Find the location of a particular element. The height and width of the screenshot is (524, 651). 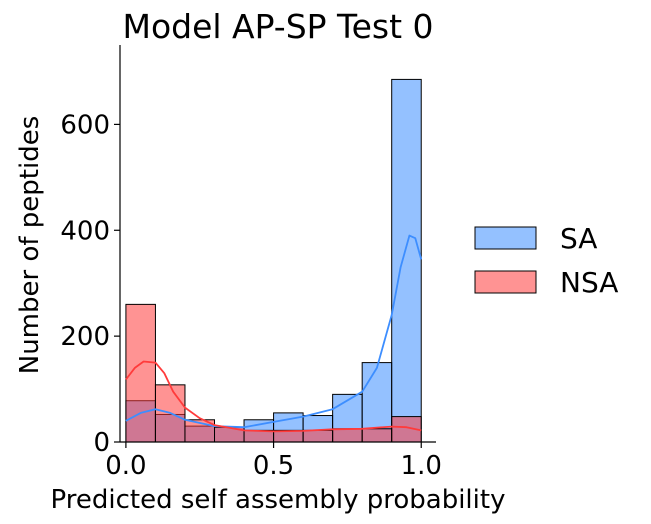

y-axis-label: Number of peptides is located at coordinates (30, 245).